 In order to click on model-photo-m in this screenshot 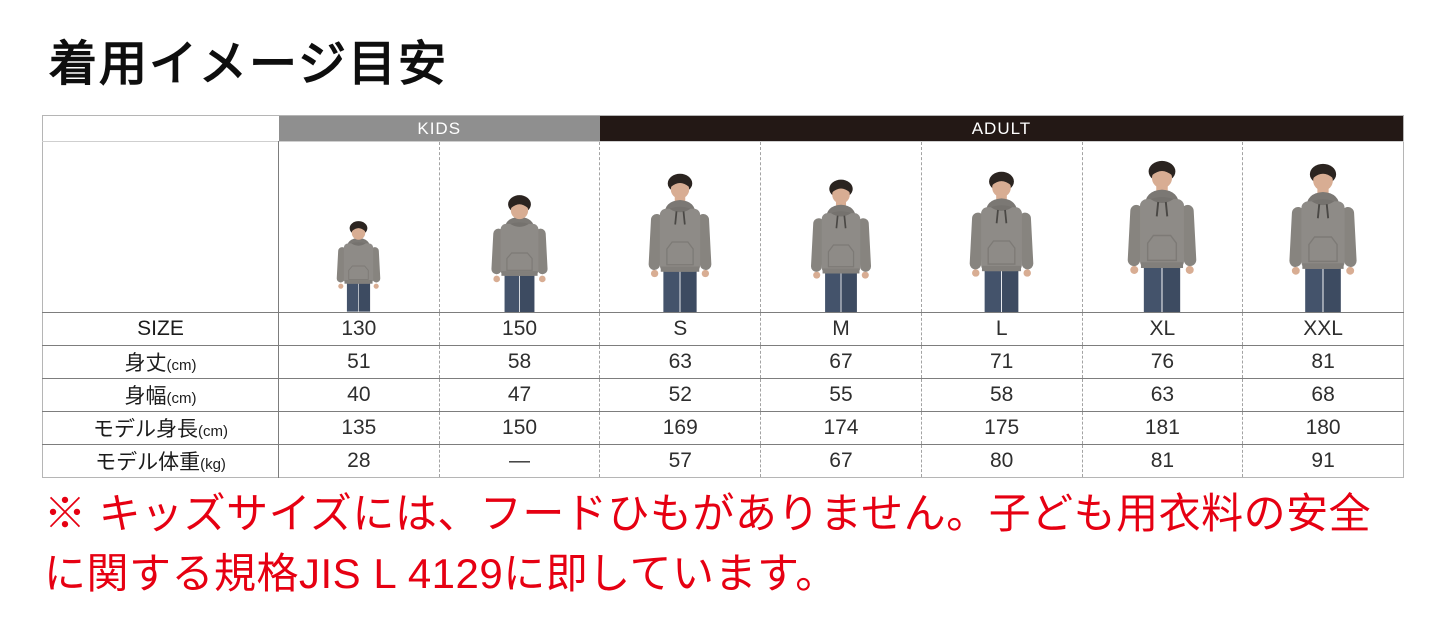, I will do `click(841, 227)`.